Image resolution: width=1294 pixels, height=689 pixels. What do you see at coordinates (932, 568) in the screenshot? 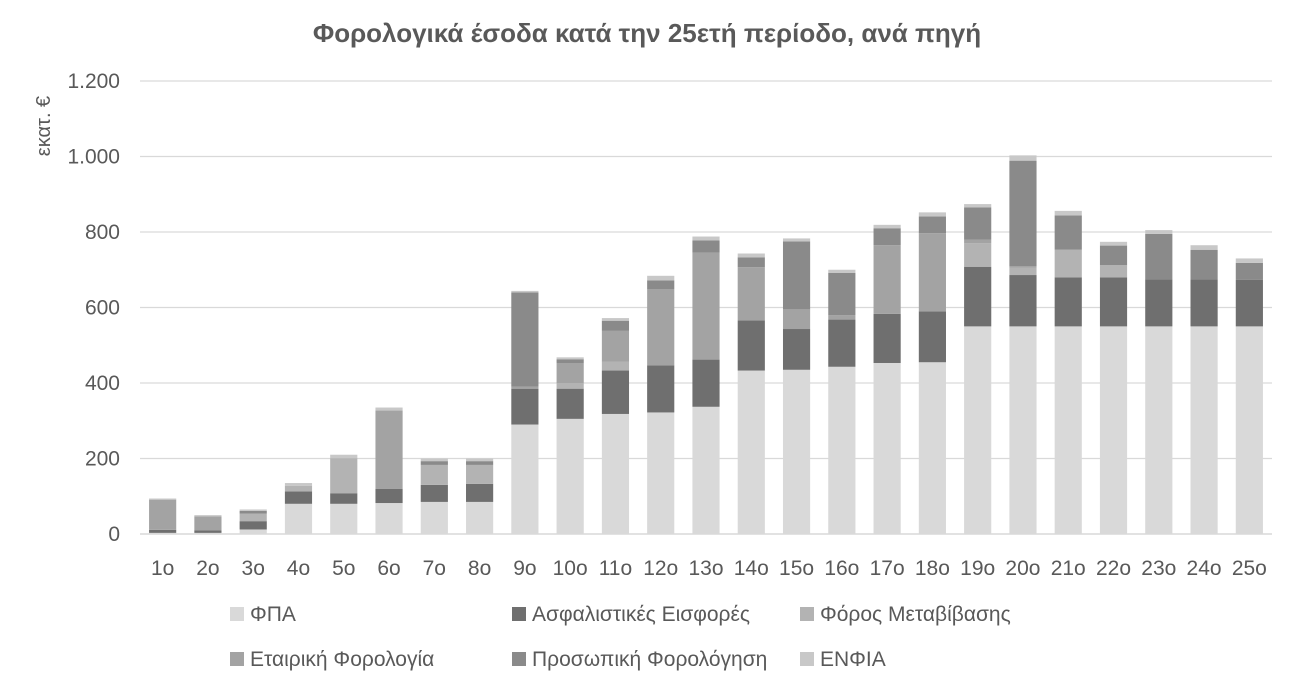
I see `x-tick-label: 18ο` at bounding box center [932, 568].